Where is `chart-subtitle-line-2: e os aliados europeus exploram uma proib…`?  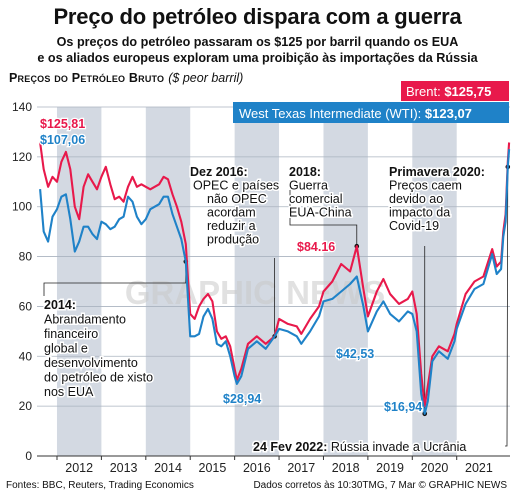
chart-subtitle-line-2: e os aliados europeus exploram uma proib… is located at coordinates (257, 58).